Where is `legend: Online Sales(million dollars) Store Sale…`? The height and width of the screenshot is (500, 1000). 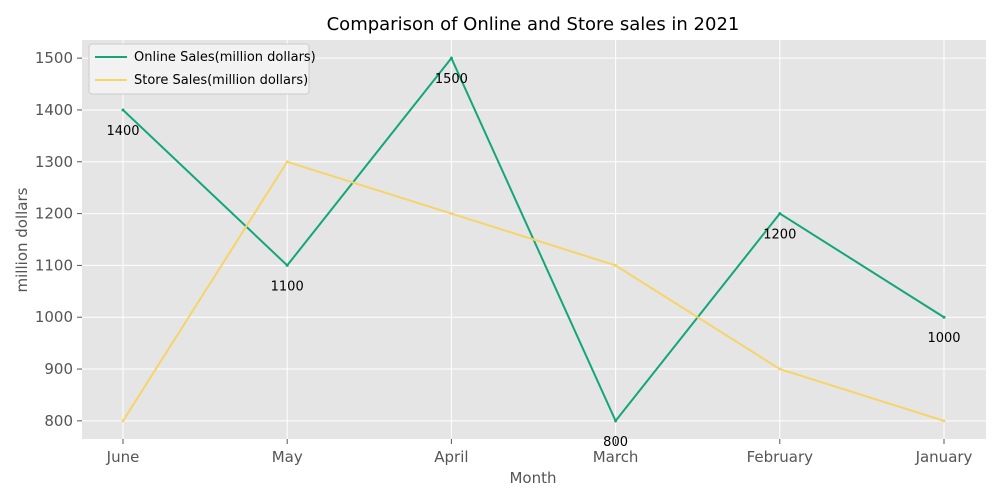
legend: Online Sales(million dollars) Store Sale… is located at coordinates (202, 69).